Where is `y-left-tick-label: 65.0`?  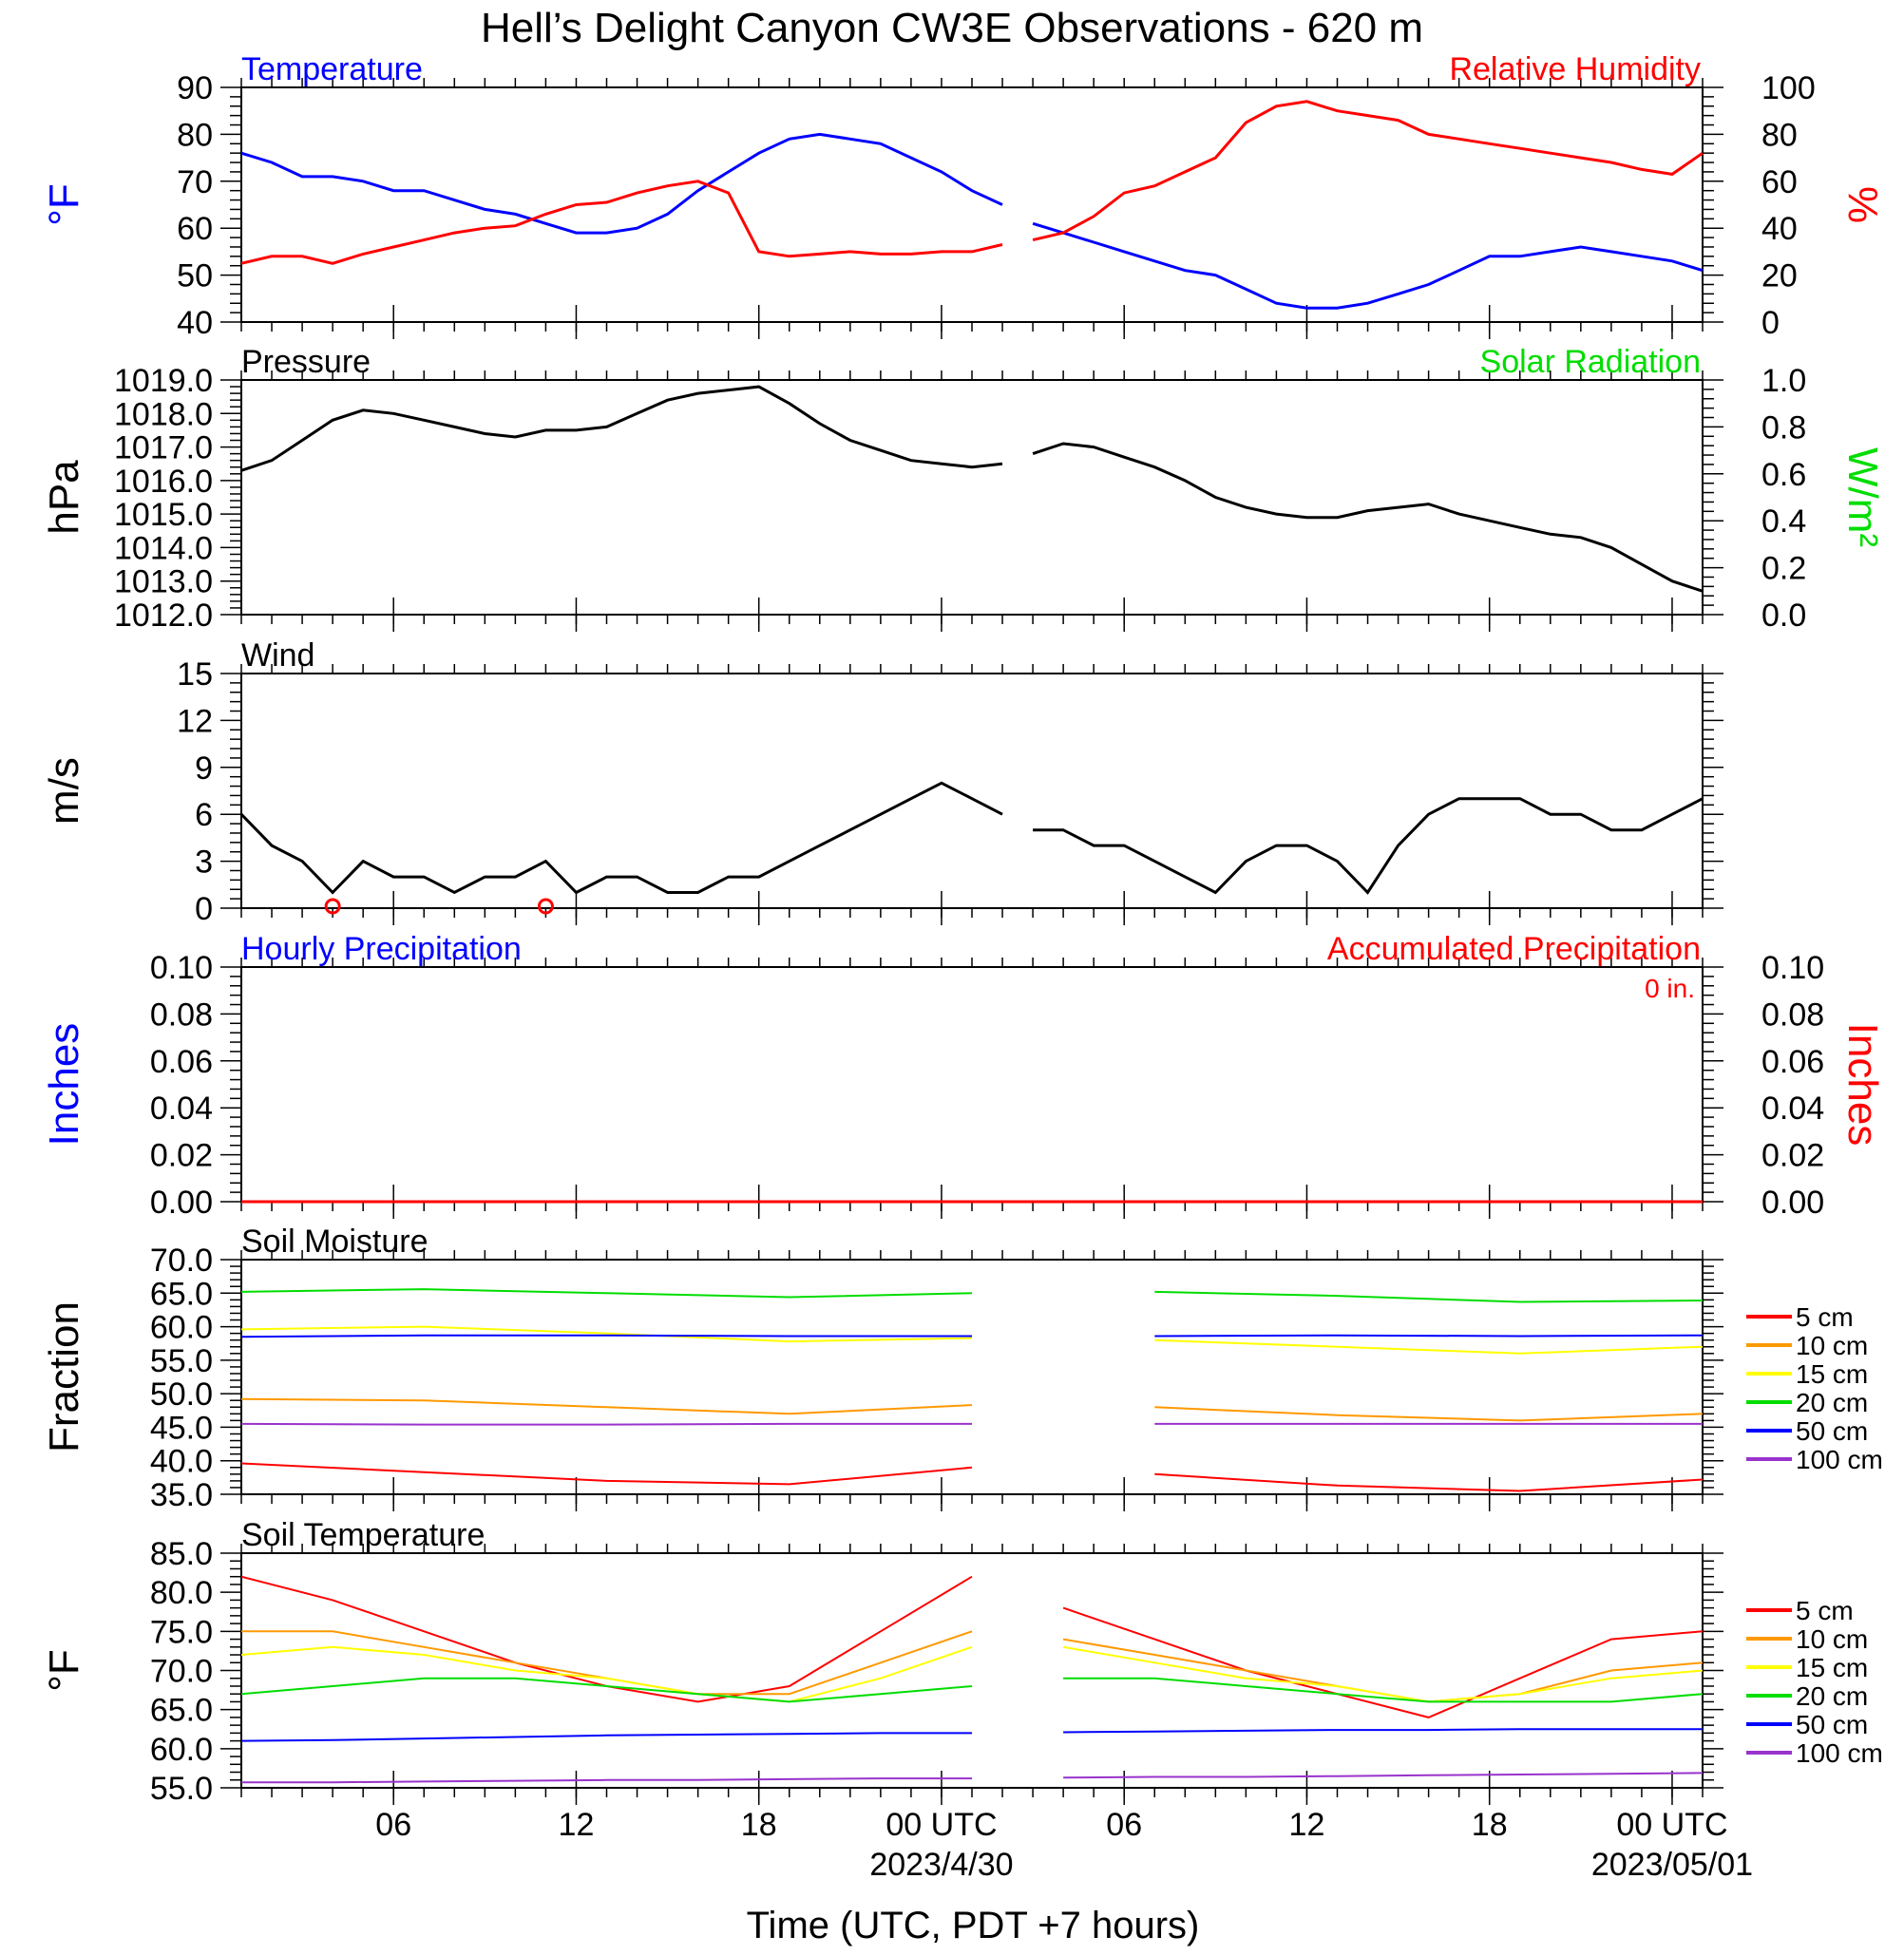 y-left-tick-label: 65.0 is located at coordinates (181, 1711).